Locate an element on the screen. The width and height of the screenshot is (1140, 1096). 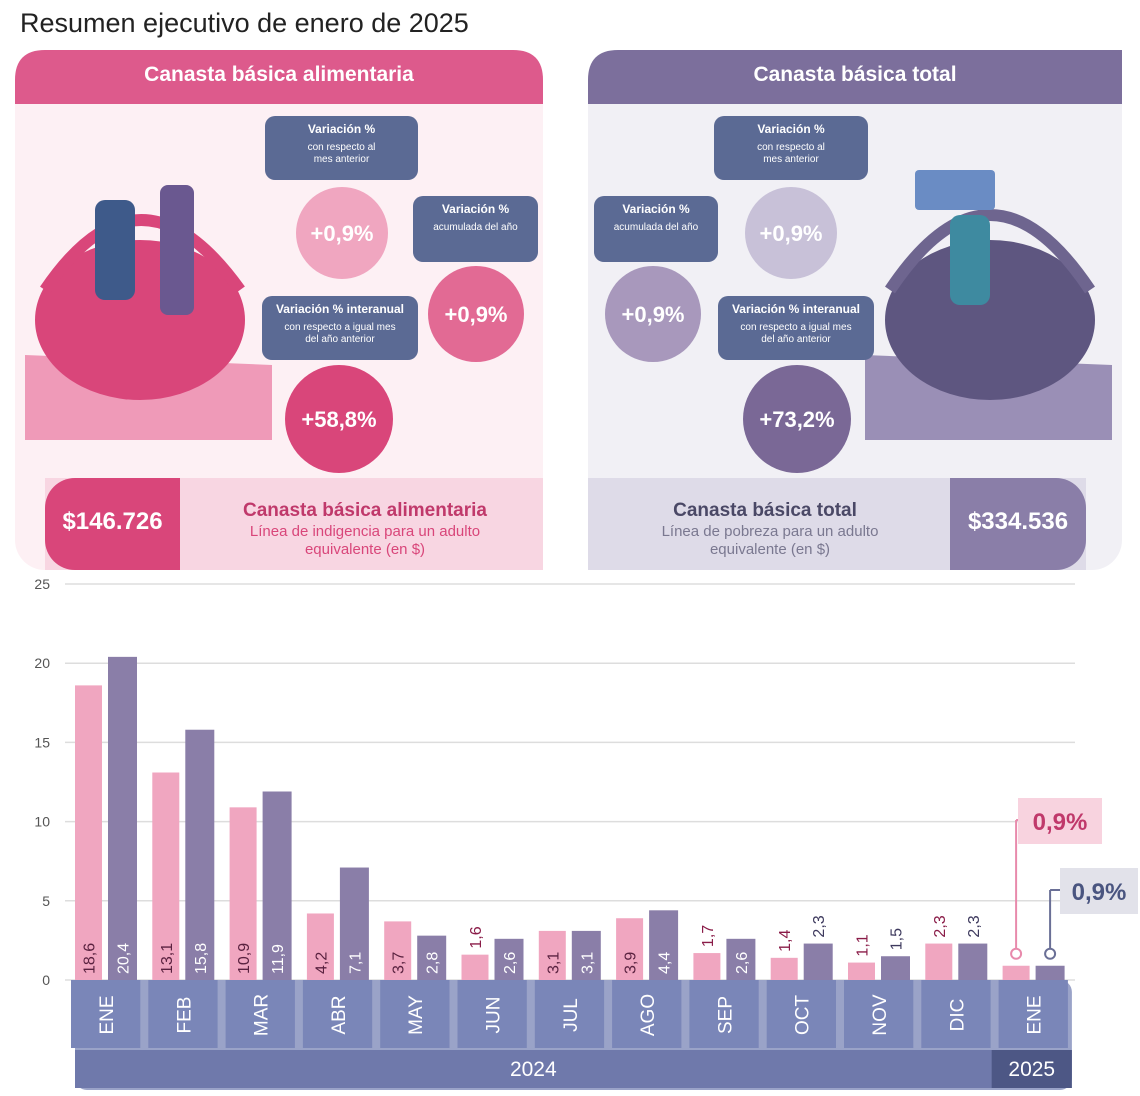
value-label: 1,6 is located at coordinates (476, 937).